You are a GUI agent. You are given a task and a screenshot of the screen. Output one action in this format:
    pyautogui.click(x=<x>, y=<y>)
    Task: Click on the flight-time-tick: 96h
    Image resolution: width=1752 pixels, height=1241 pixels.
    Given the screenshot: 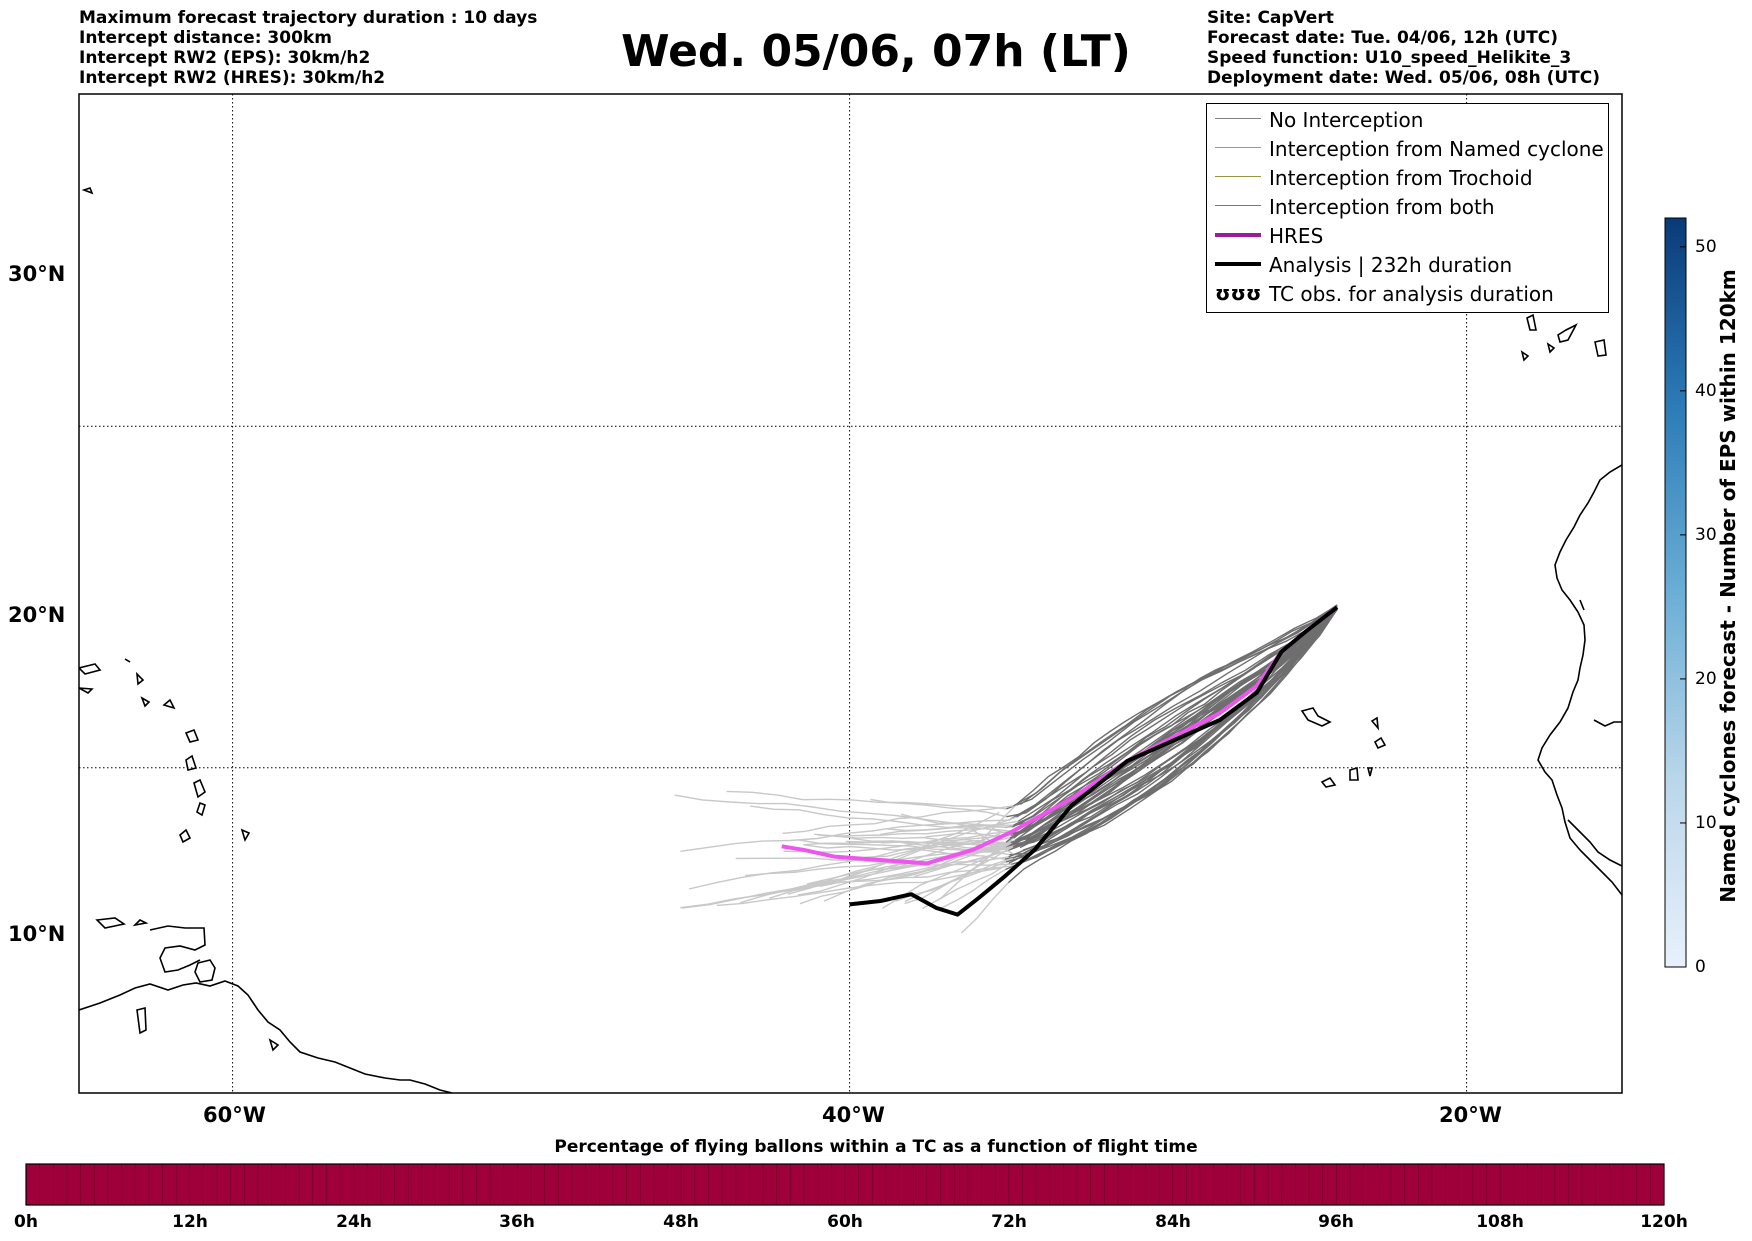 What is the action you would take?
    pyautogui.click(x=1336, y=1222)
    